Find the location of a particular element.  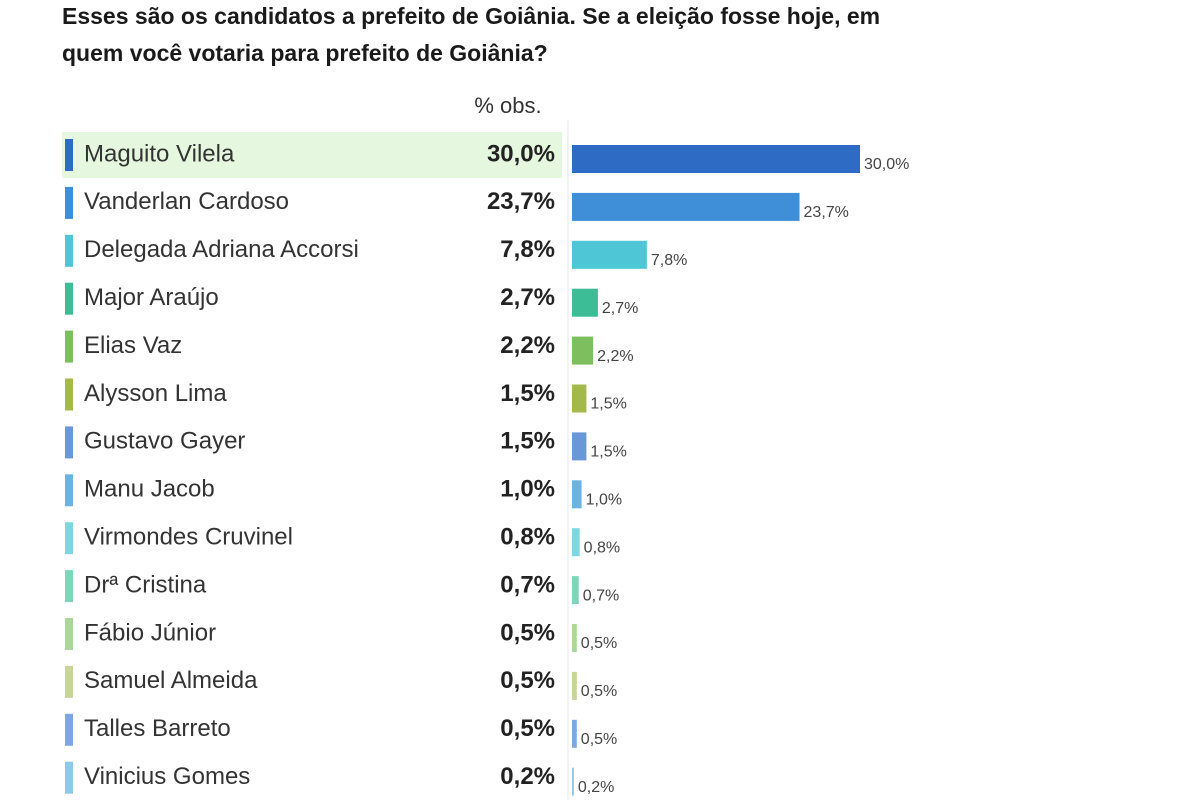

candidate-name: Delegada Adriana Accorsi is located at coordinates (221, 249).